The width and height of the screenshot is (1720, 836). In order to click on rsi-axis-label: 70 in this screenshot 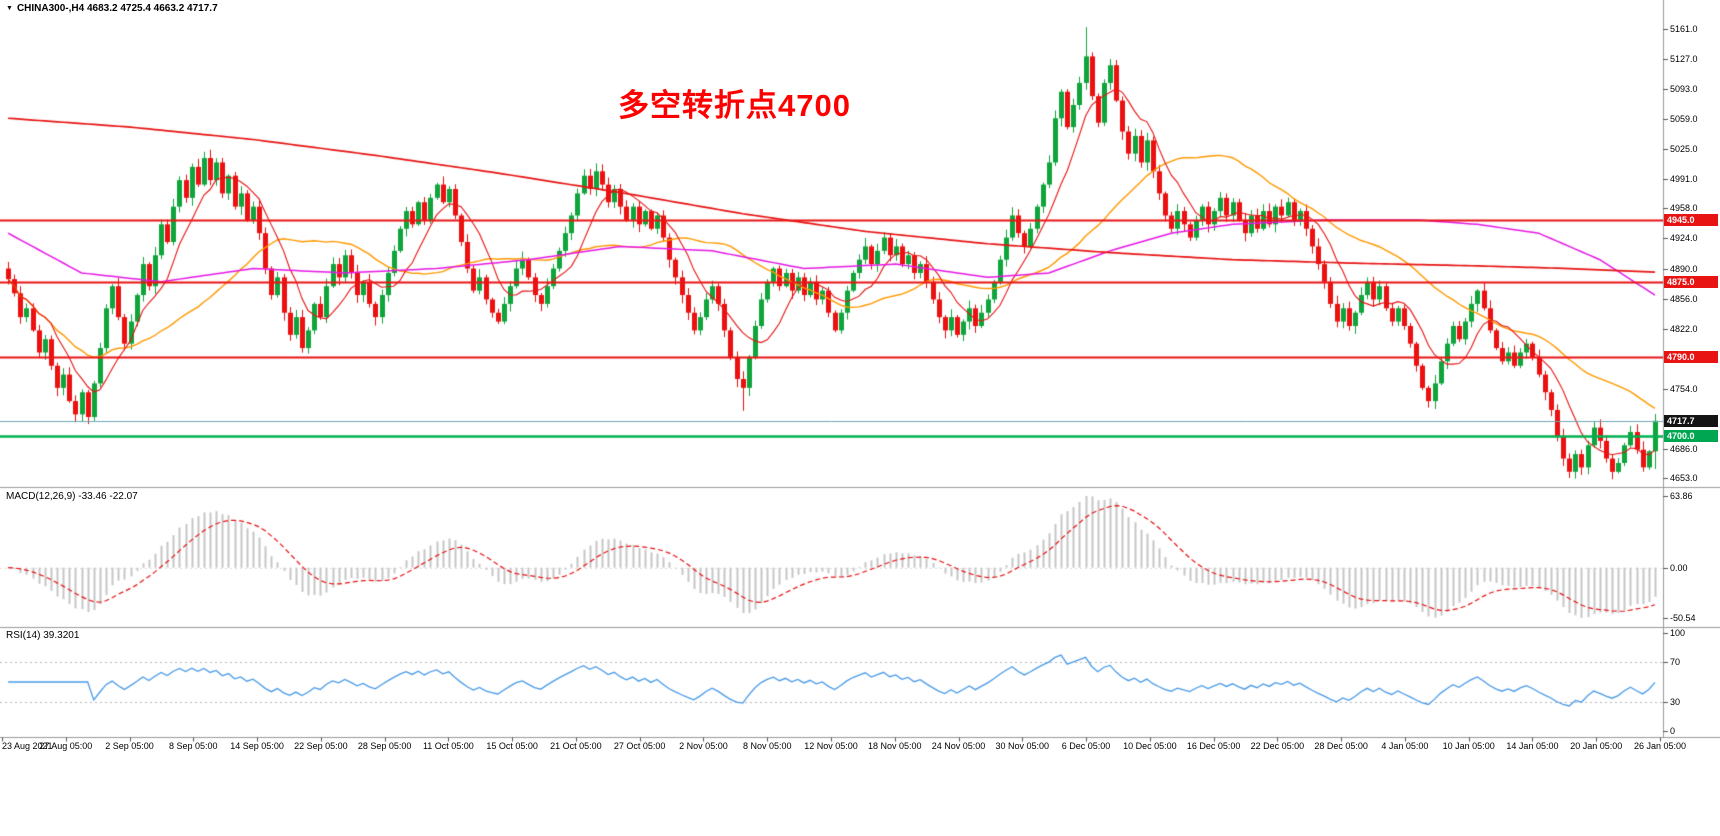, I will do `click(1675, 662)`.